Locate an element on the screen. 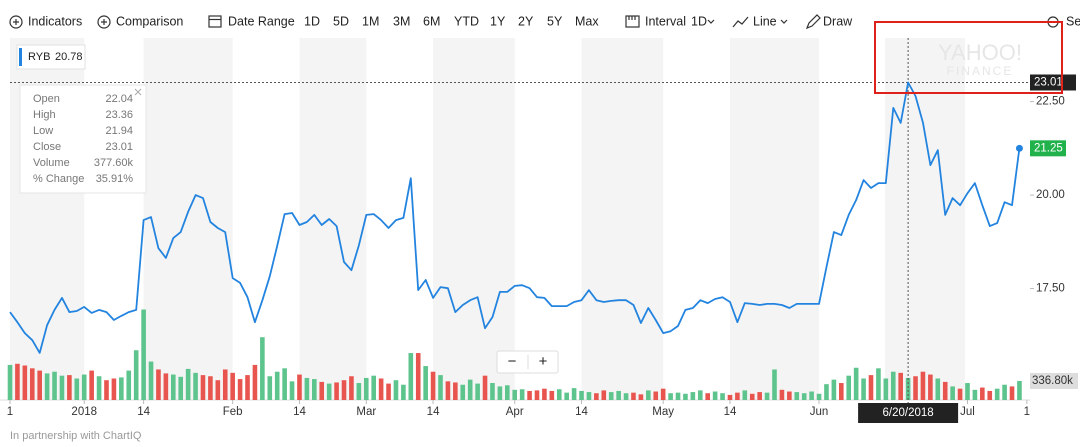  last-point is located at coordinates (1019, 148).